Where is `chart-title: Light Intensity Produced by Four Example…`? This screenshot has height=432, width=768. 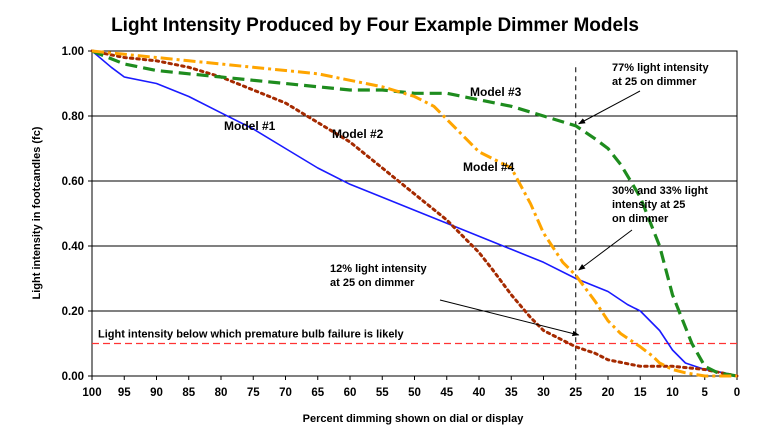
chart-title: Light Intensity Produced by Four Example… is located at coordinates (375, 25).